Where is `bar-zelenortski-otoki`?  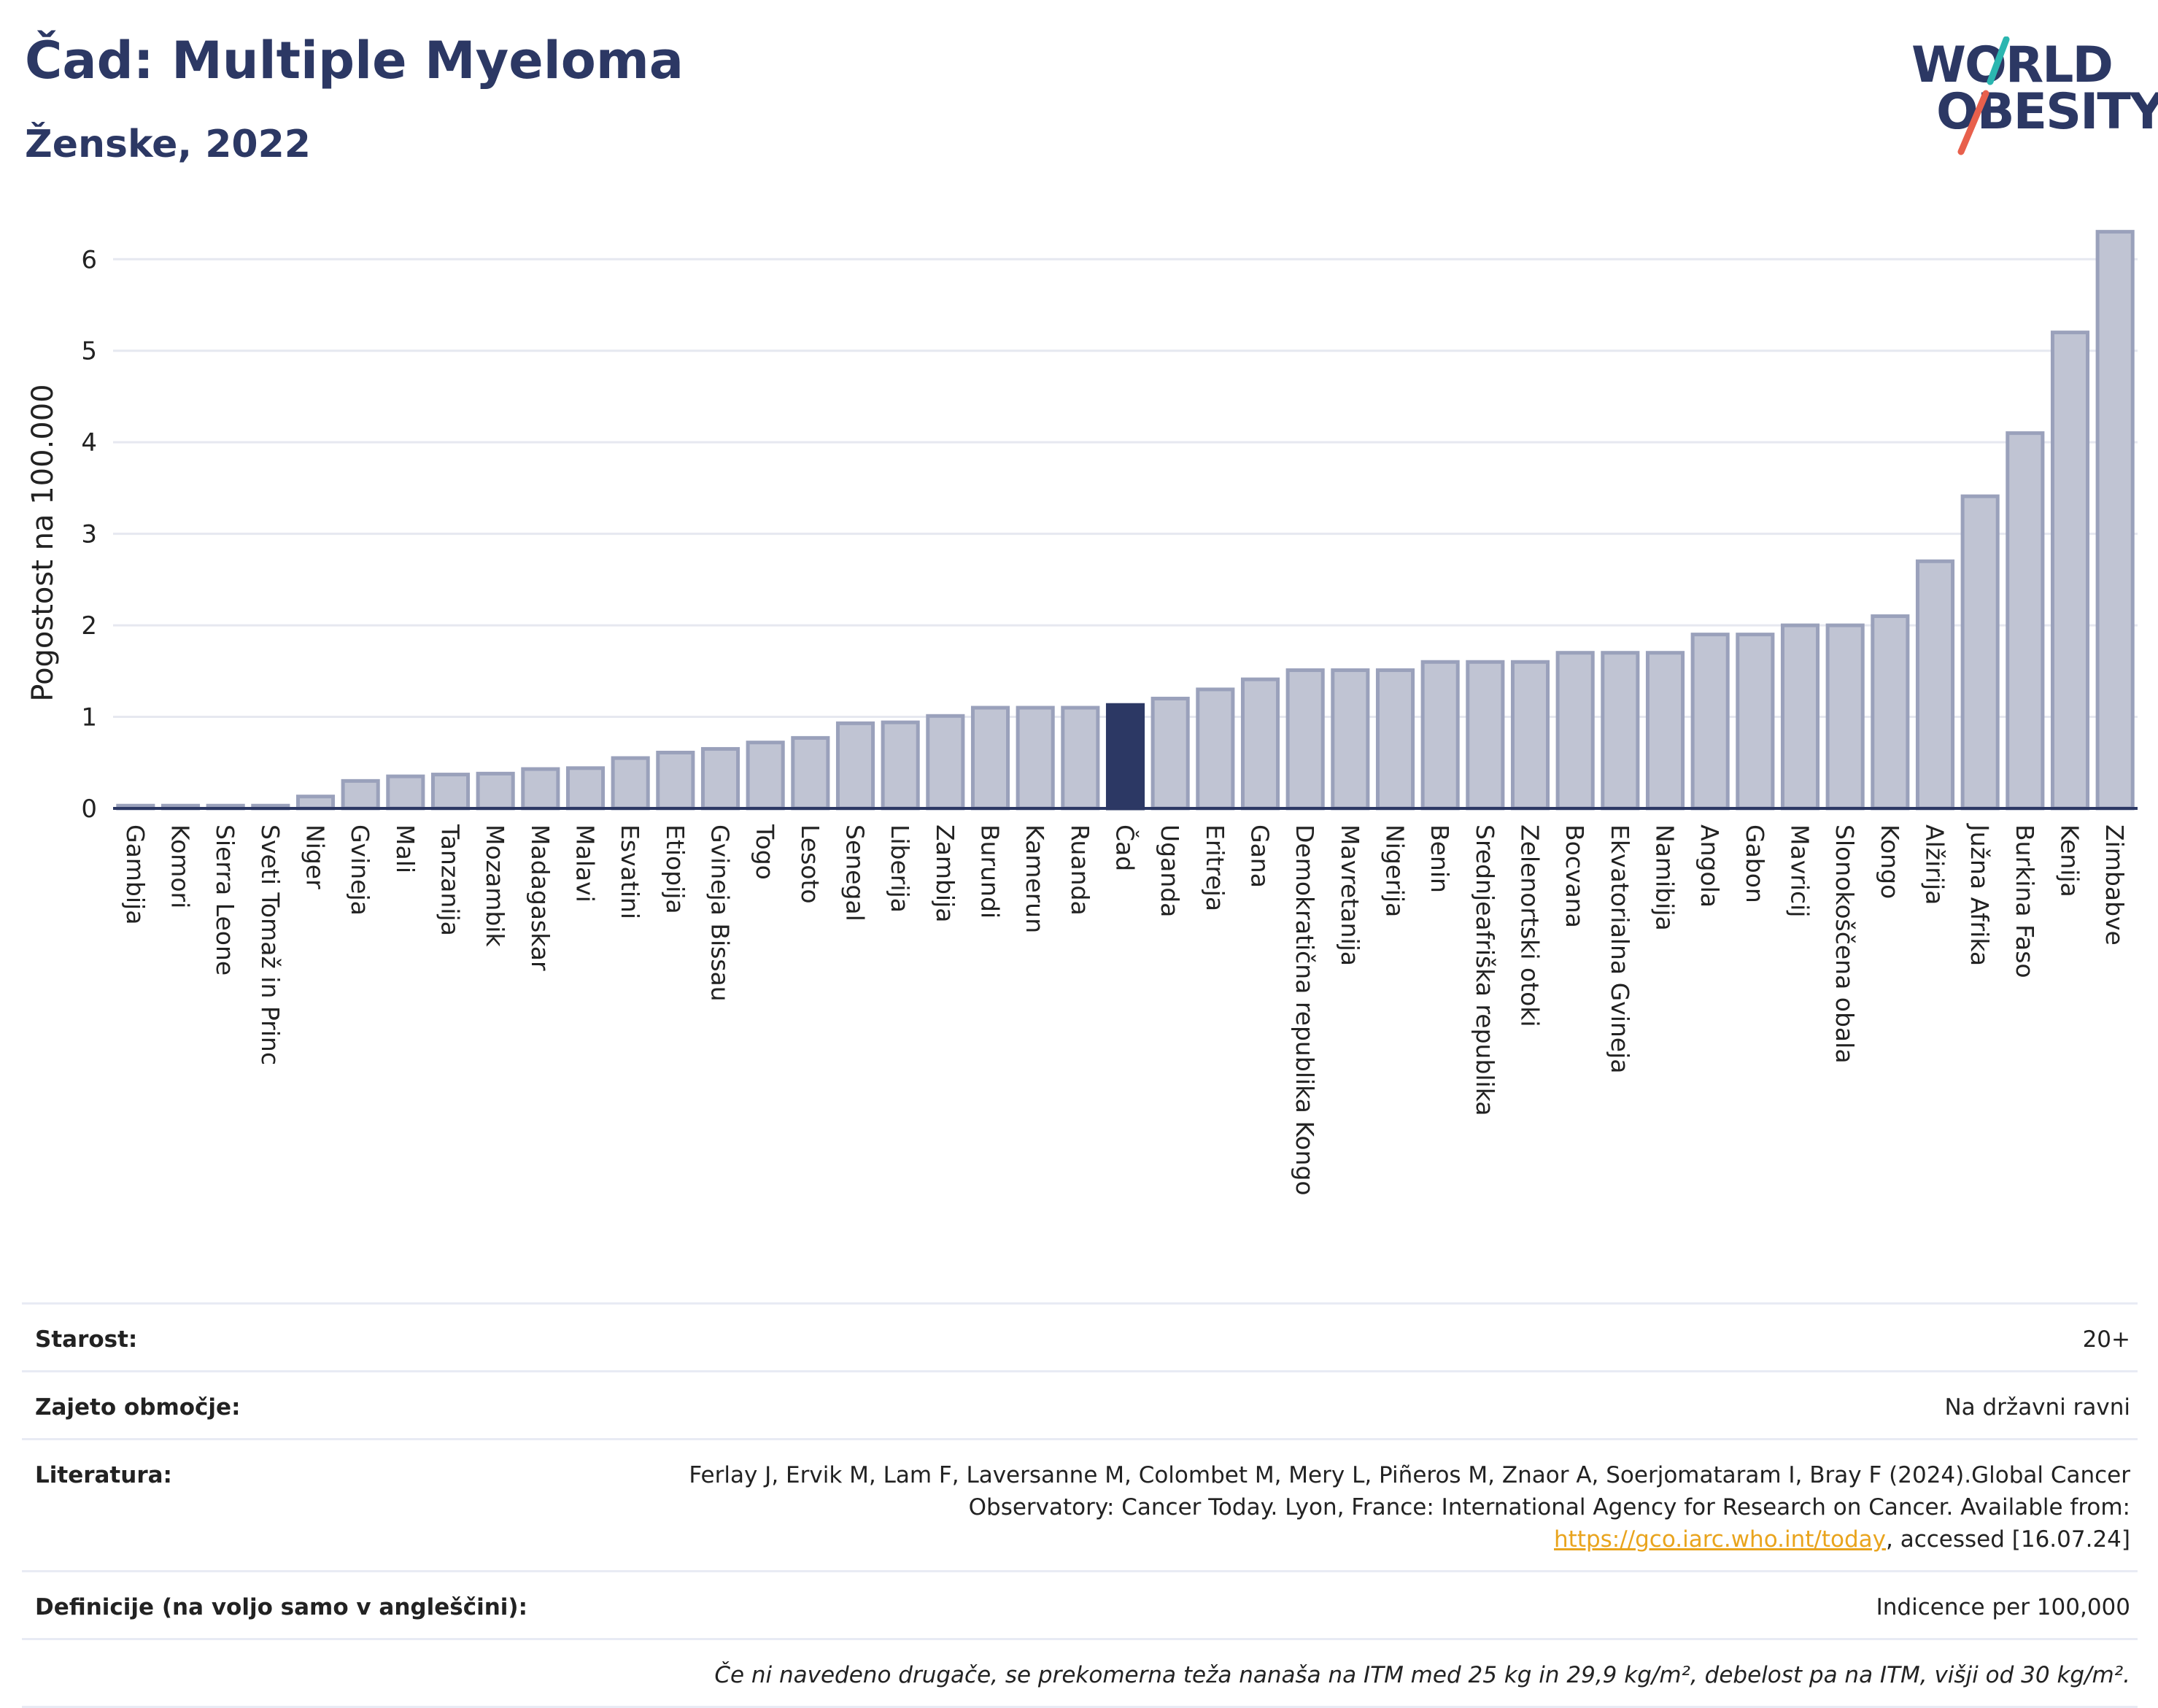 bar-zelenortski-otoki is located at coordinates (1530, 735).